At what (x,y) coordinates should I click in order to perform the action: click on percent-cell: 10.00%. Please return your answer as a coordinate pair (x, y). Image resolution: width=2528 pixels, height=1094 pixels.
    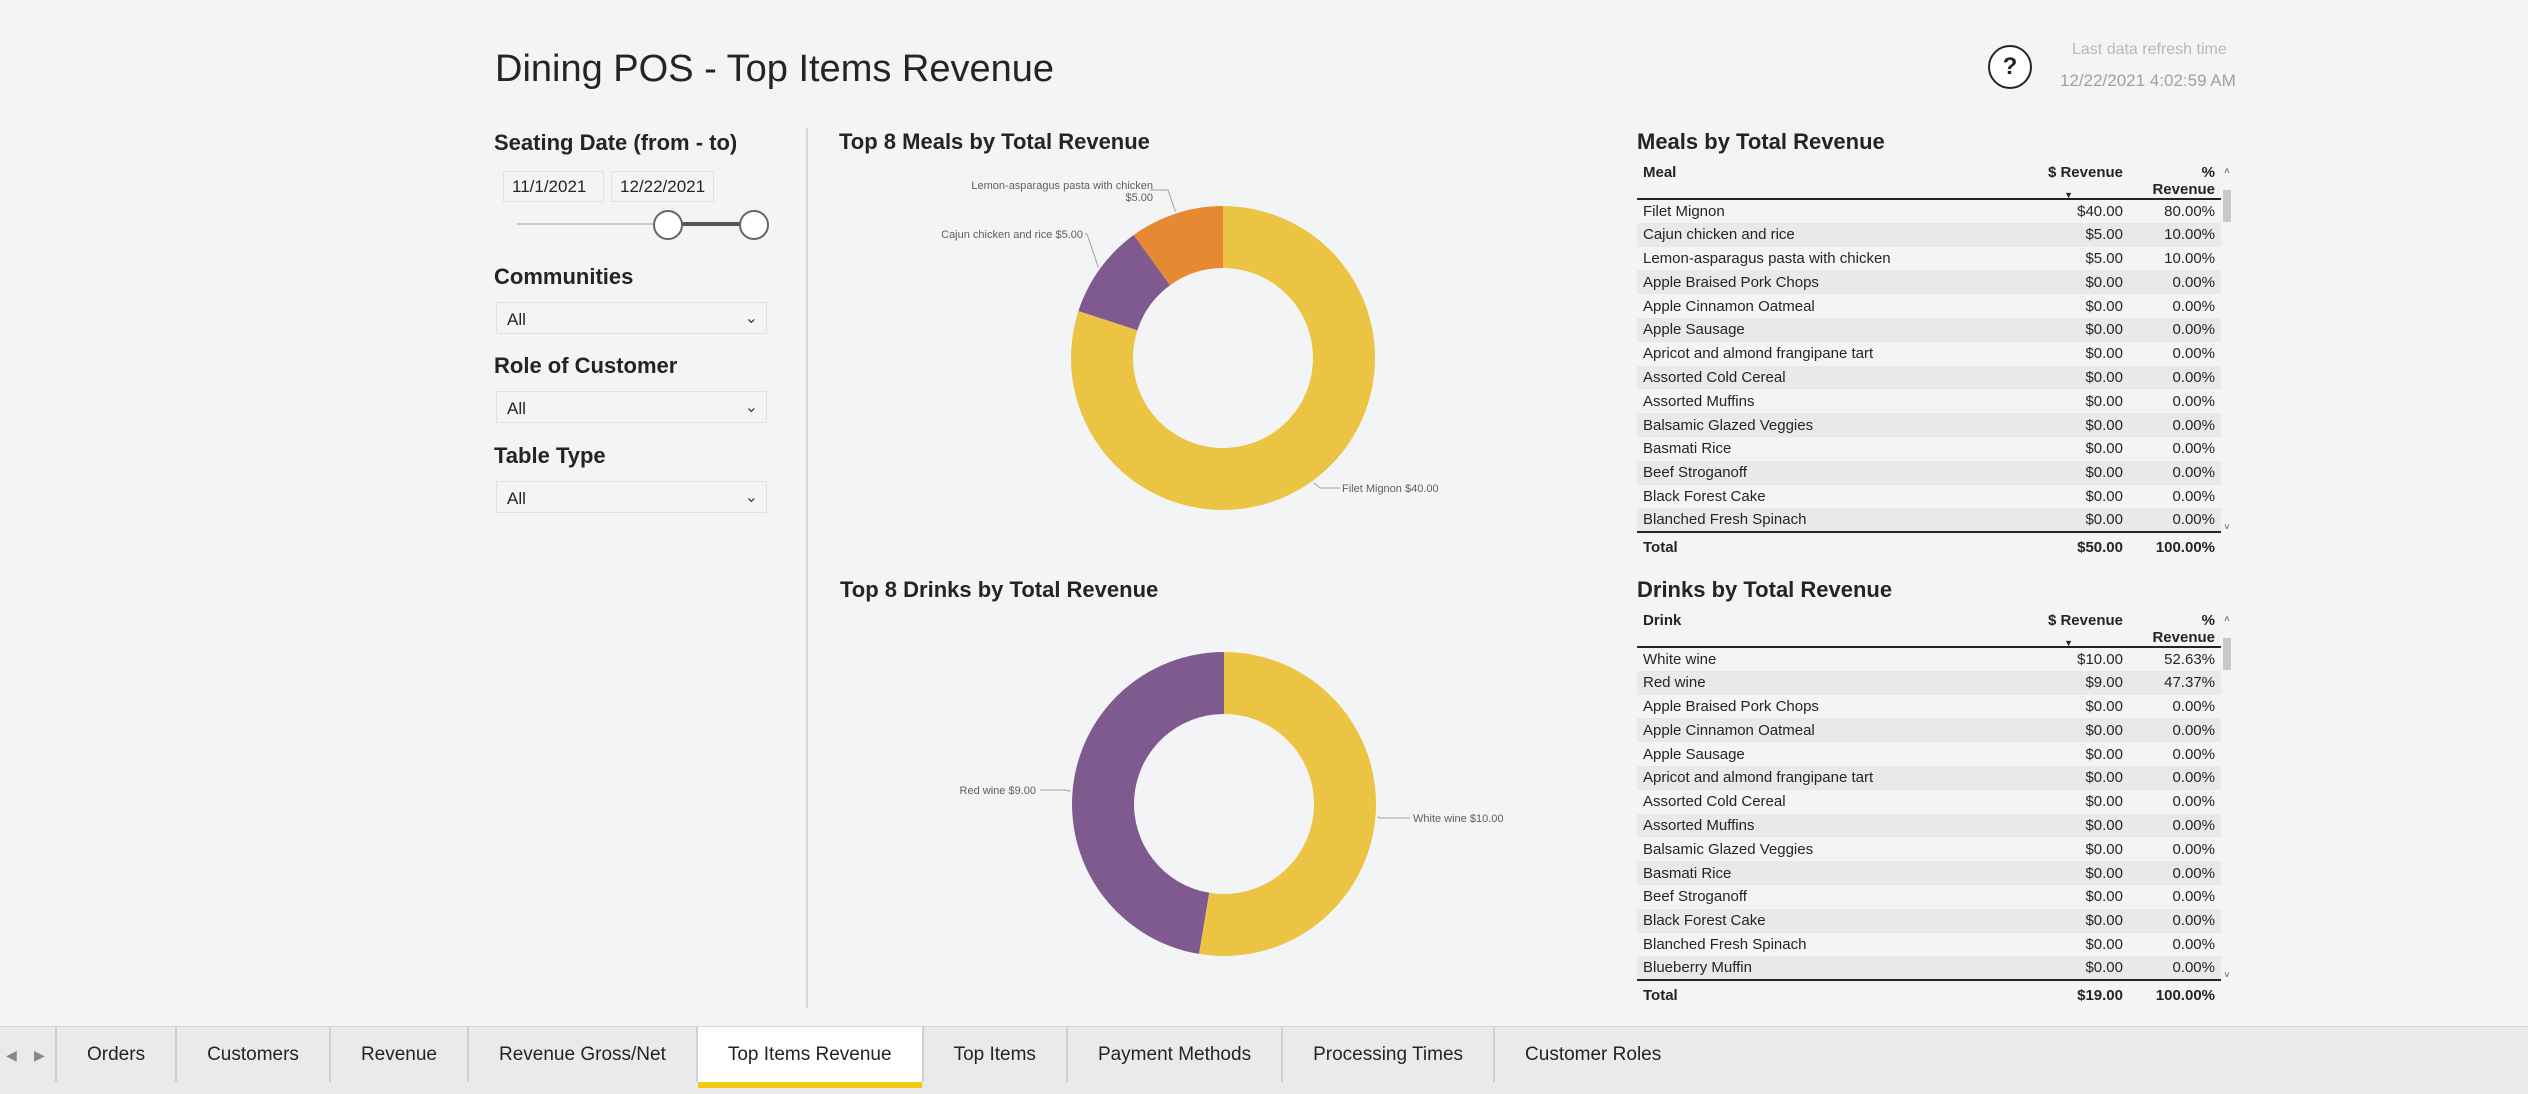
    Looking at the image, I should click on (2189, 258).